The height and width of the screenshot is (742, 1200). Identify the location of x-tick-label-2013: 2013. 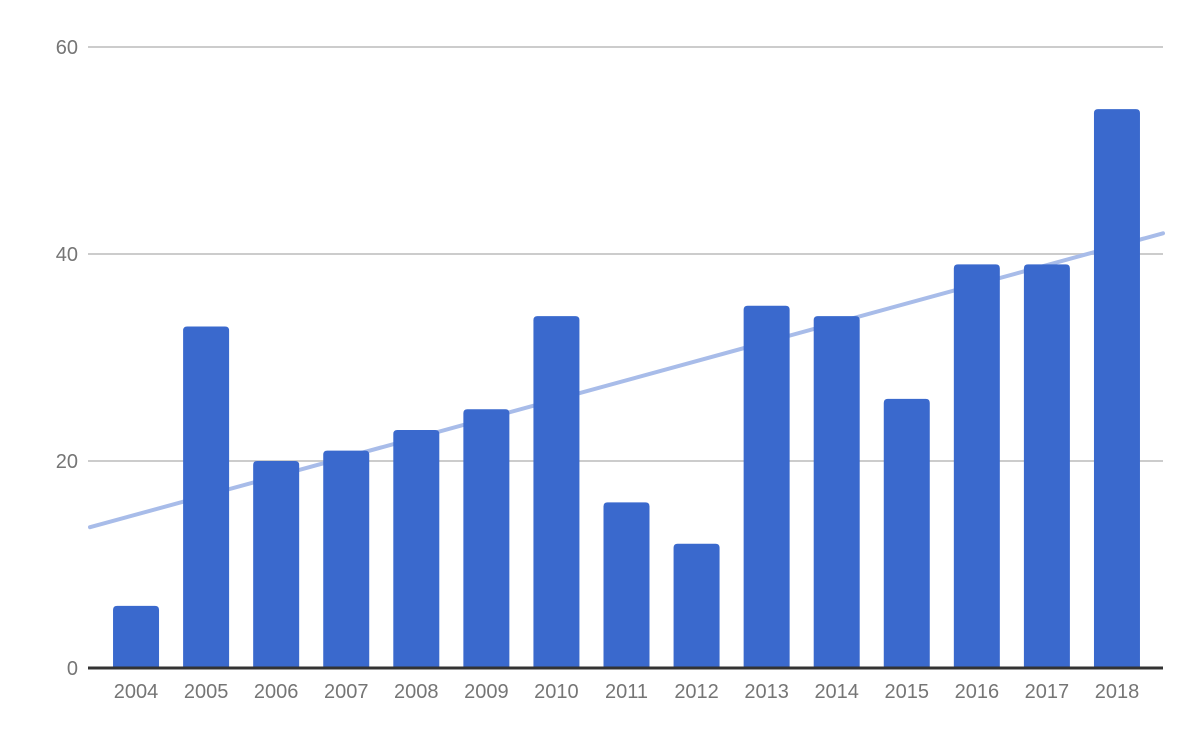
(766, 692).